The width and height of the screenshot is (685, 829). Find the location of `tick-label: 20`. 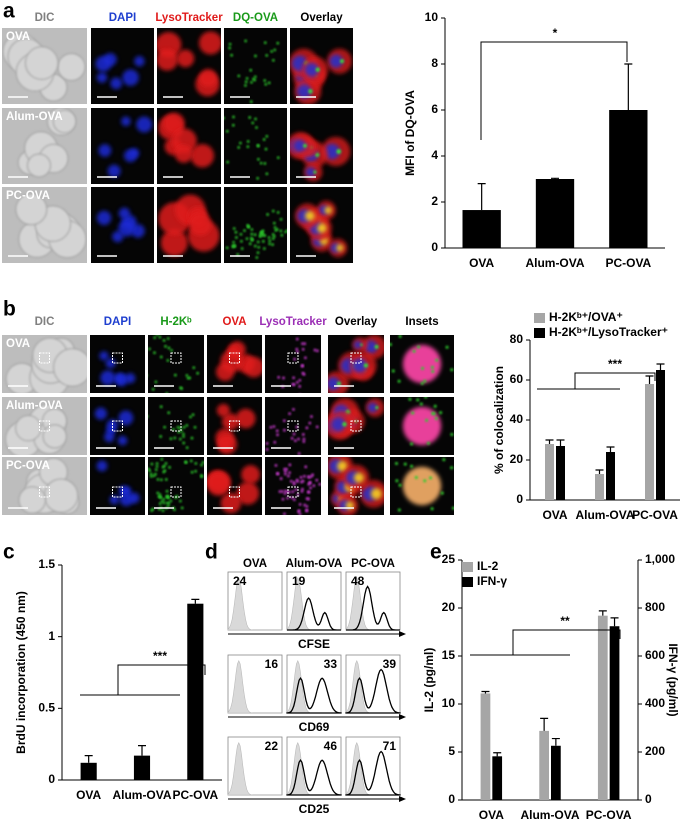

tick-label: 20 is located at coordinates (449, 607).